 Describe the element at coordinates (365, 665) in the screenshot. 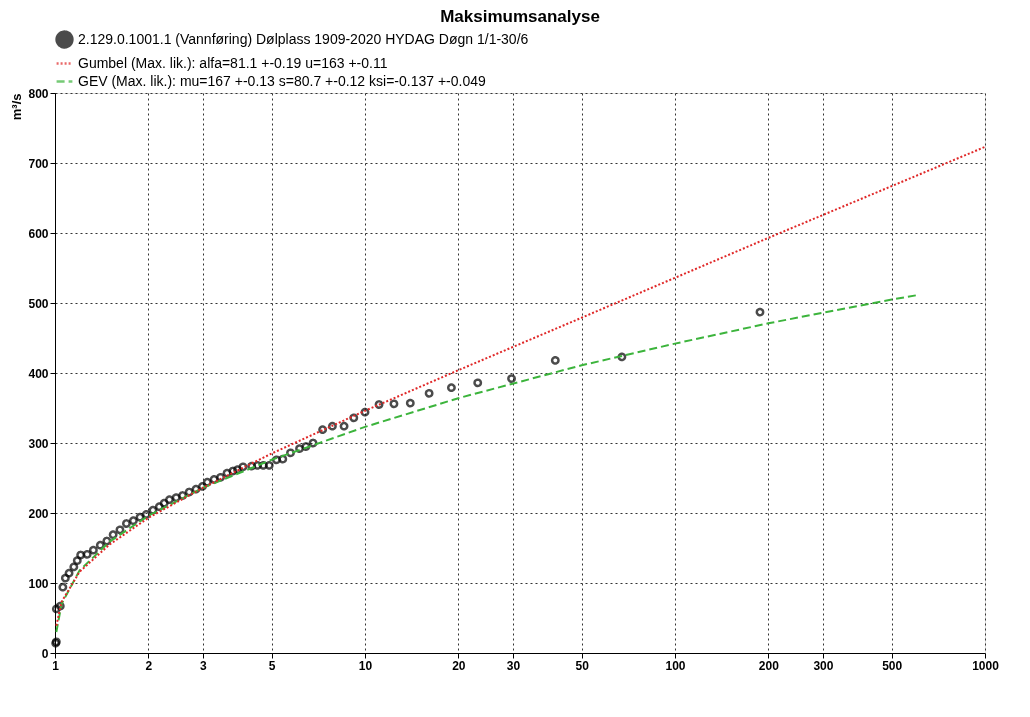

I see `x-tick-label: 10` at that location.